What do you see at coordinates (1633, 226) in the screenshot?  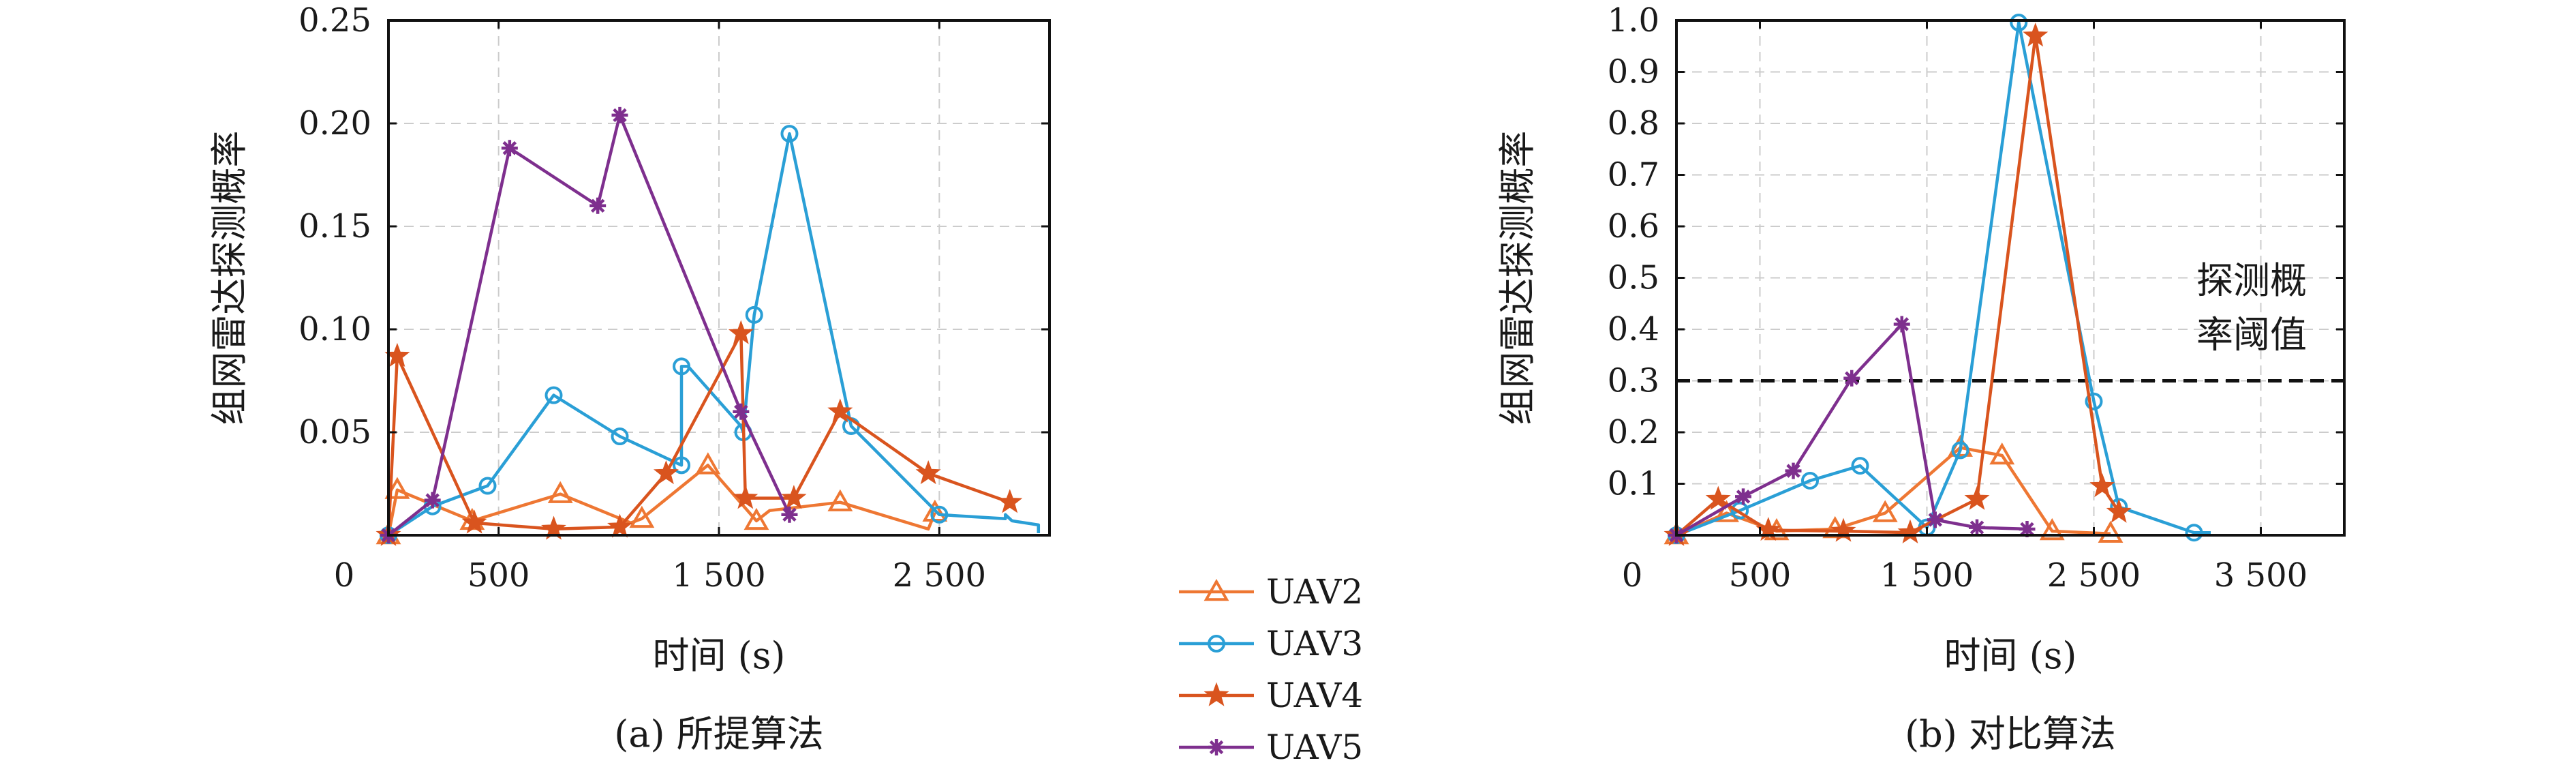 I see `y-tick-label: 0.6` at bounding box center [1633, 226].